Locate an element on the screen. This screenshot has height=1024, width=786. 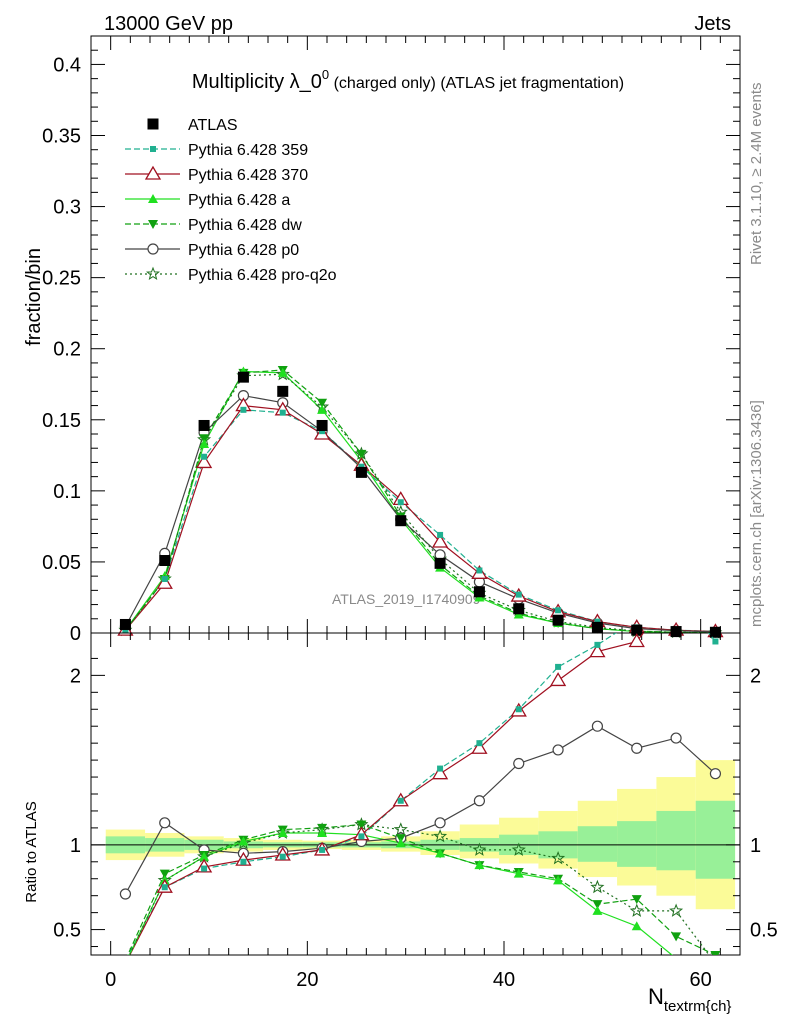
ratio-line-pa is located at coordinates (400, 893).